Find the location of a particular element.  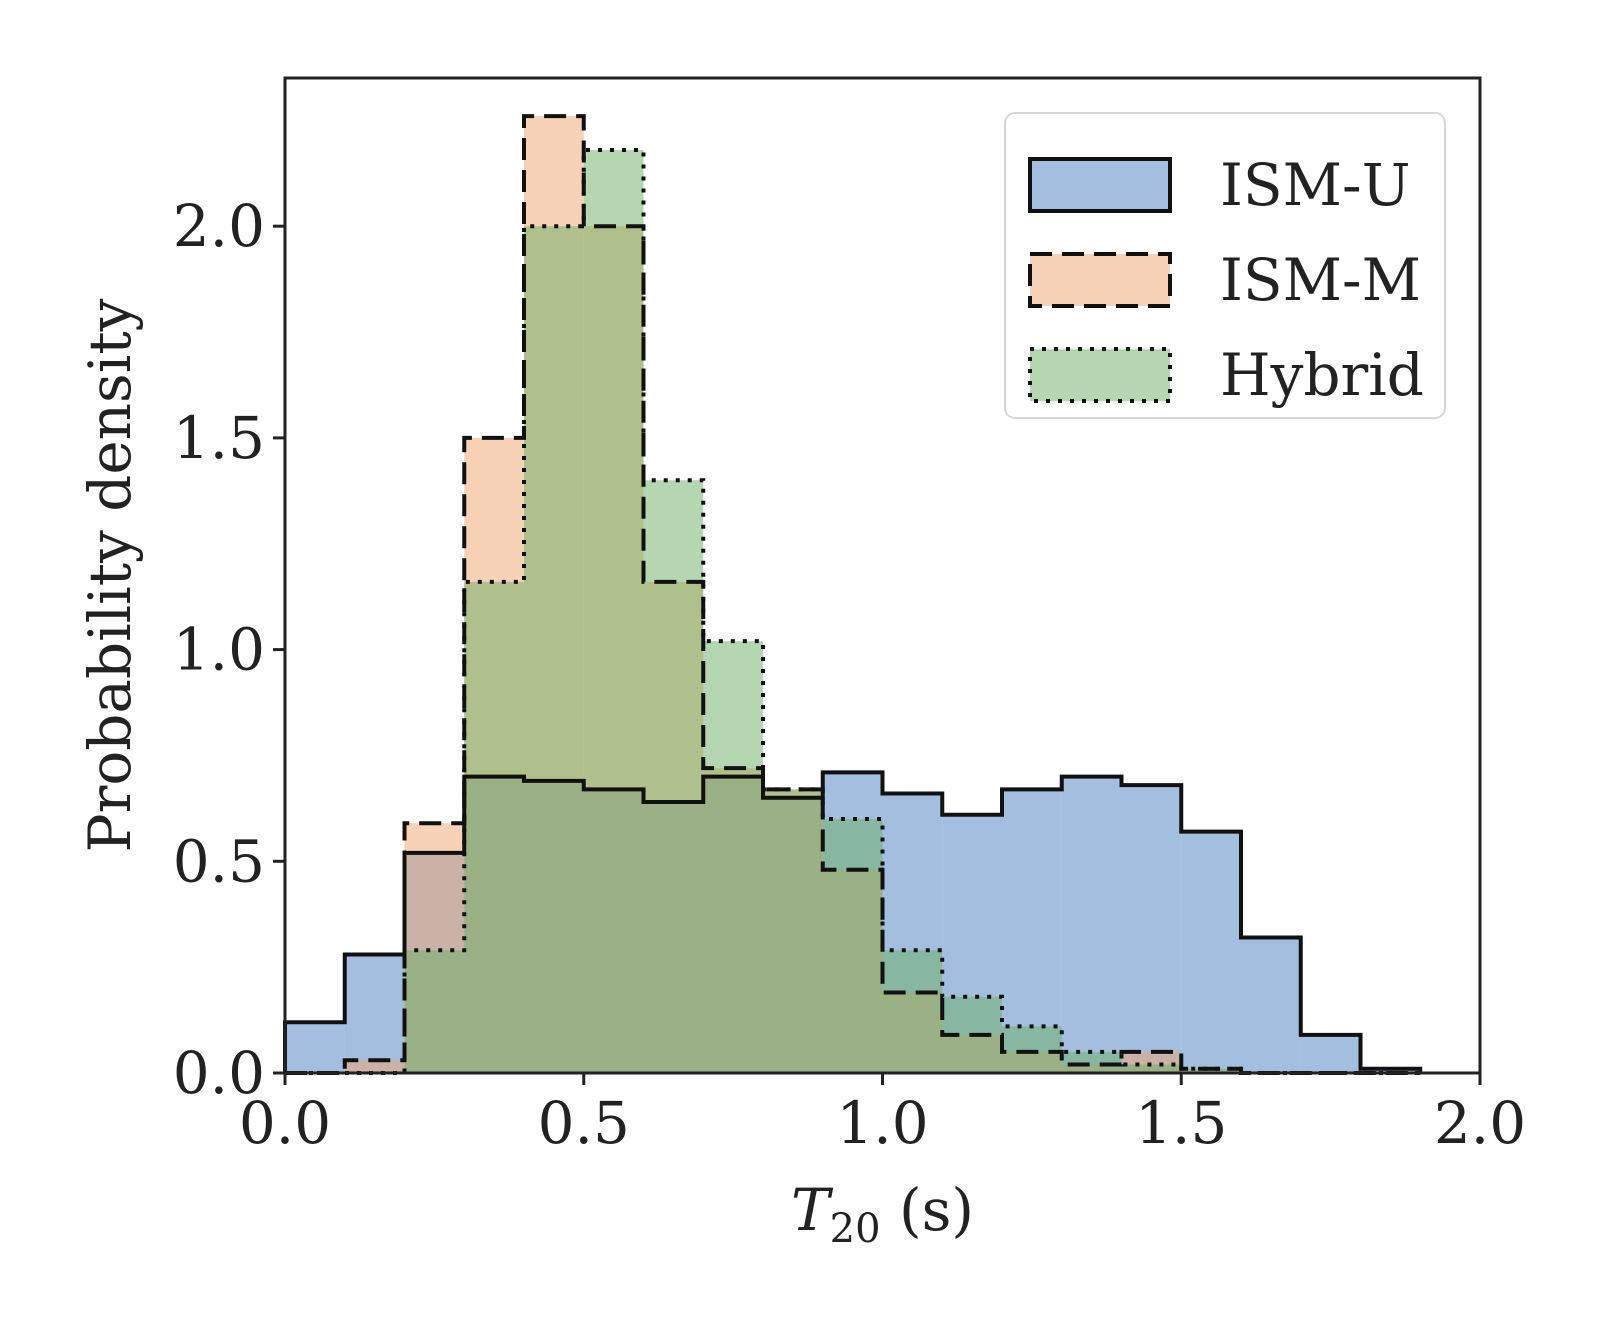

x-axis-label-unit: (s) is located at coordinates (927, 1210).